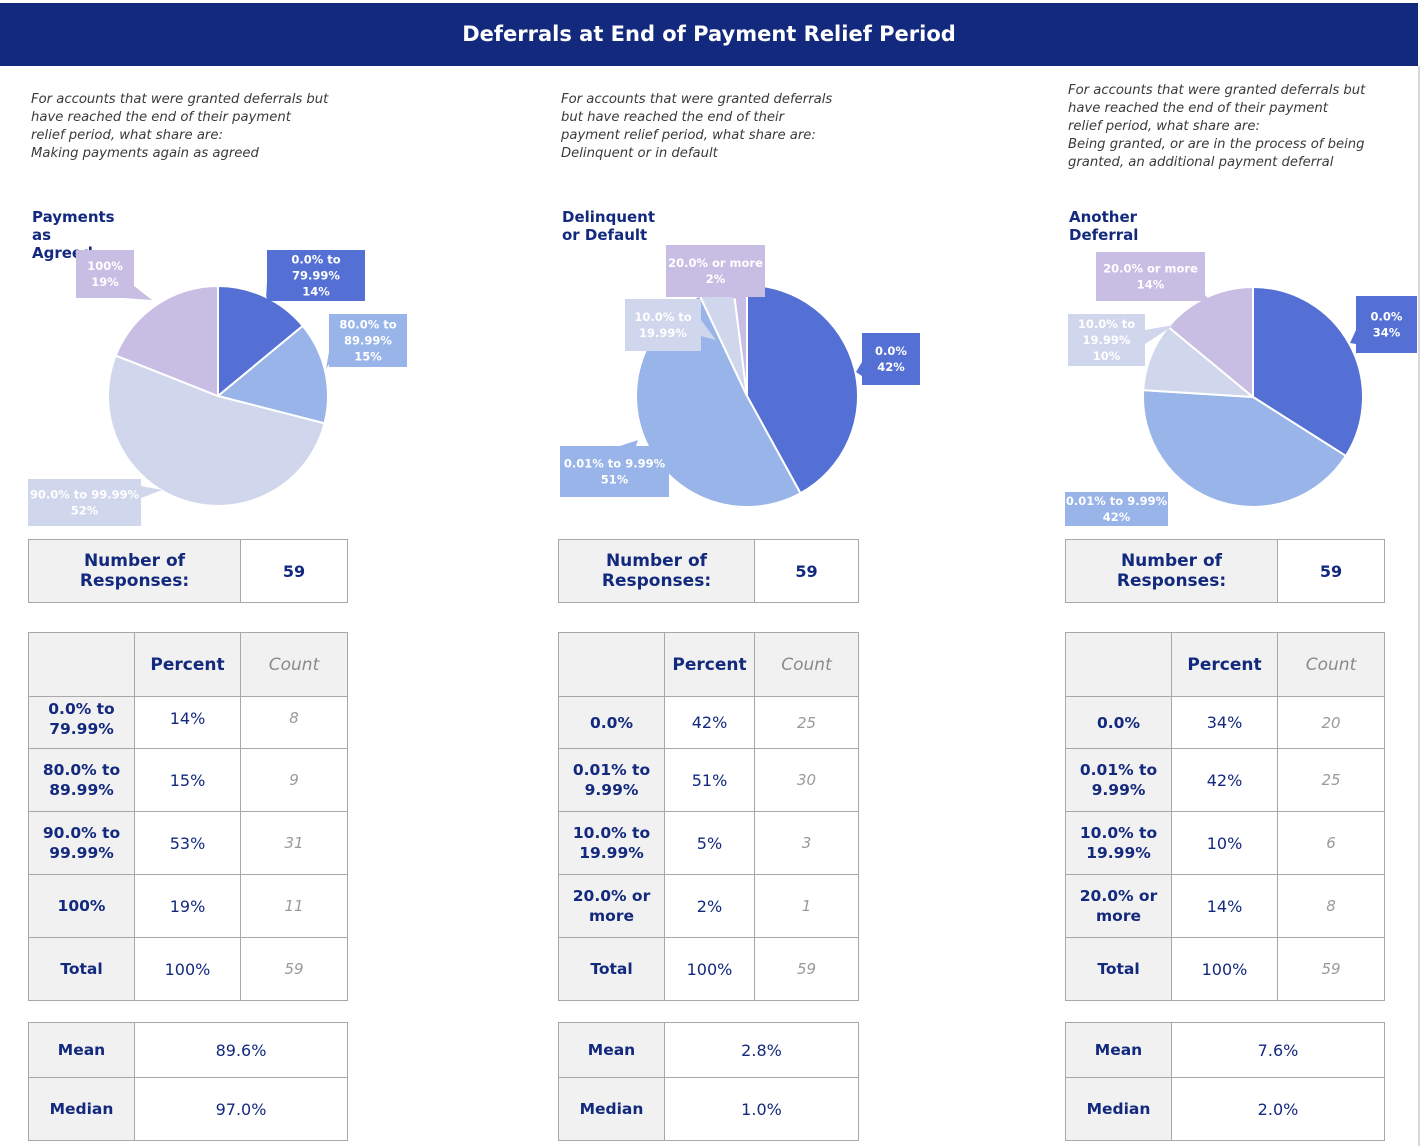  I want to click on row-label: 100%, so click(81, 906).